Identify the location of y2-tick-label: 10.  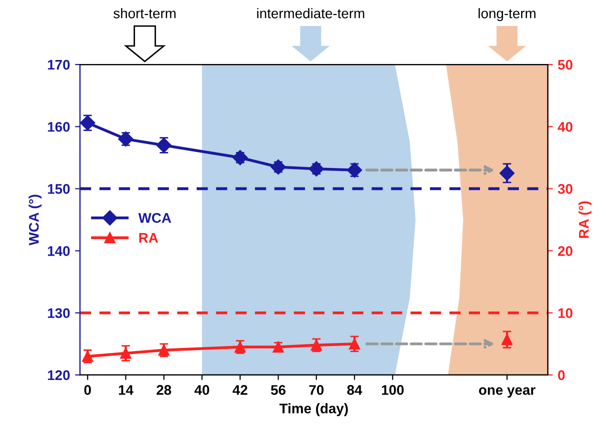
(565, 313).